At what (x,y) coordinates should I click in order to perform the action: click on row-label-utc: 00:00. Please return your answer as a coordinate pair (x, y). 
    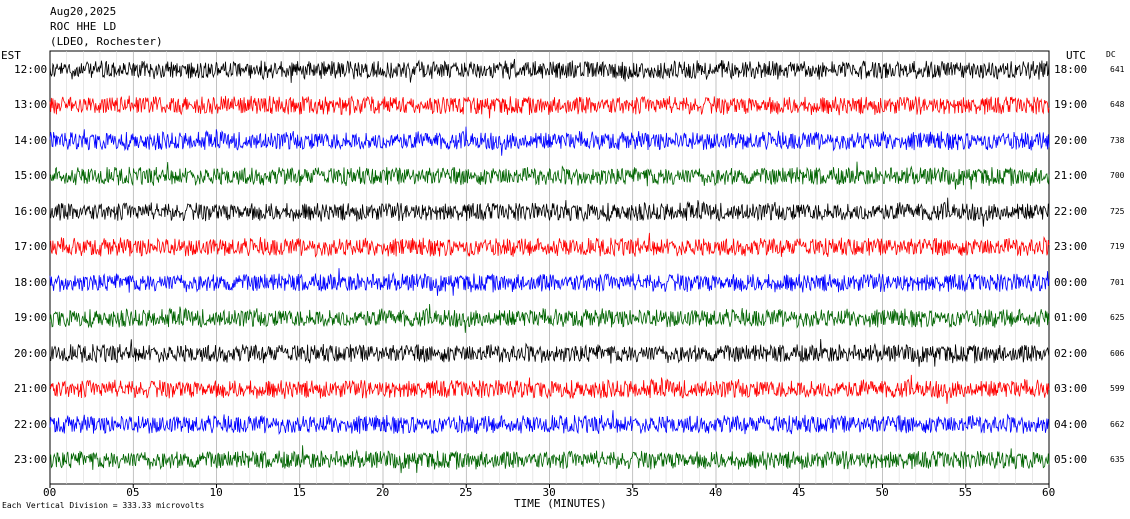
    Looking at the image, I should click on (1071, 282).